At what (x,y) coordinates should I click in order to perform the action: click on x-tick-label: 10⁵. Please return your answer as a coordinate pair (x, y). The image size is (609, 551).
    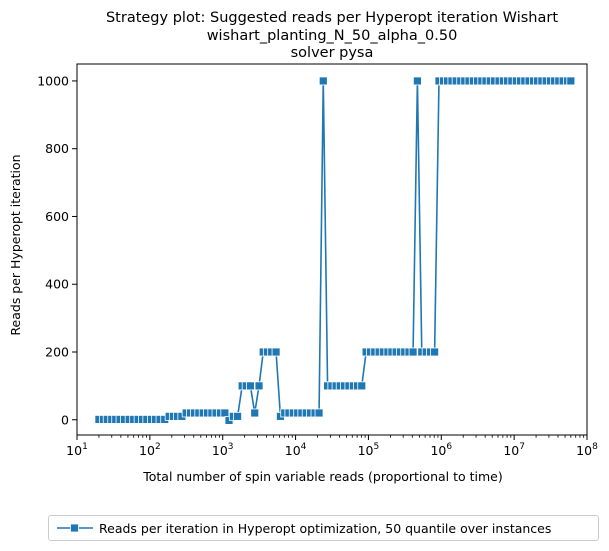
    Looking at the image, I should click on (369, 450).